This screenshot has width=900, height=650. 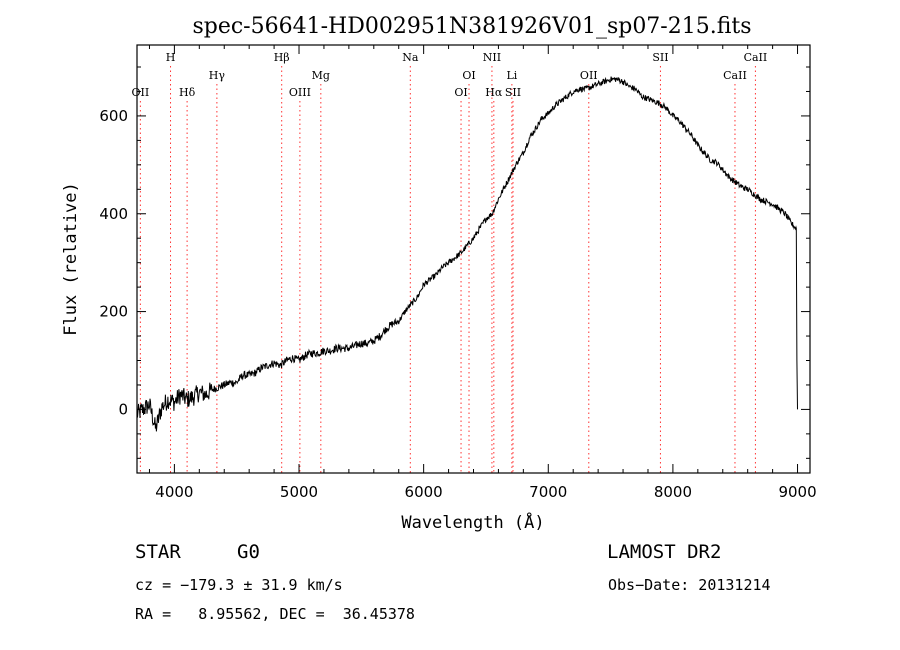 What do you see at coordinates (472, 522) in the screenshot?
I see `x-axis-label: Wavelength (Å)` at bounding box center [472, 522].